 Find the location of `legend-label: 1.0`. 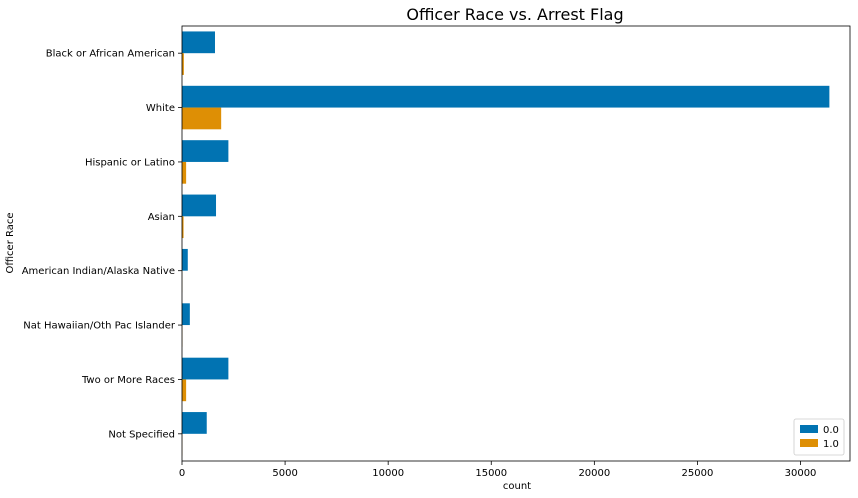

legend-label: 1.0 is located at coordinates (831, 444).